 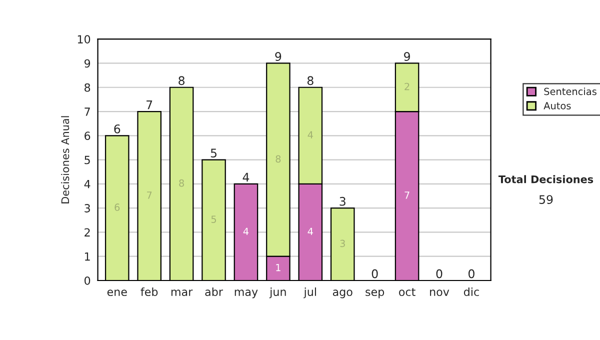 What do you see at coordinates (65, 160) in the screenshot?
I see `y-axis-title: Decisiones Anual` at bounding box center [65, 160].